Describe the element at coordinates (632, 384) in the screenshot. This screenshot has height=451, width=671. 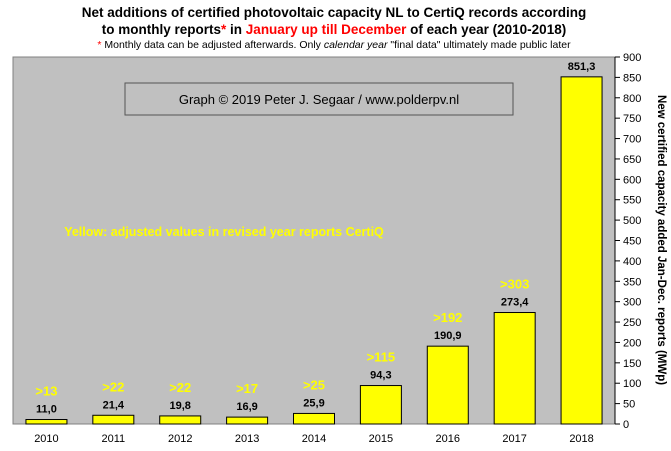
I see `y-tick-label: 100` at that location.